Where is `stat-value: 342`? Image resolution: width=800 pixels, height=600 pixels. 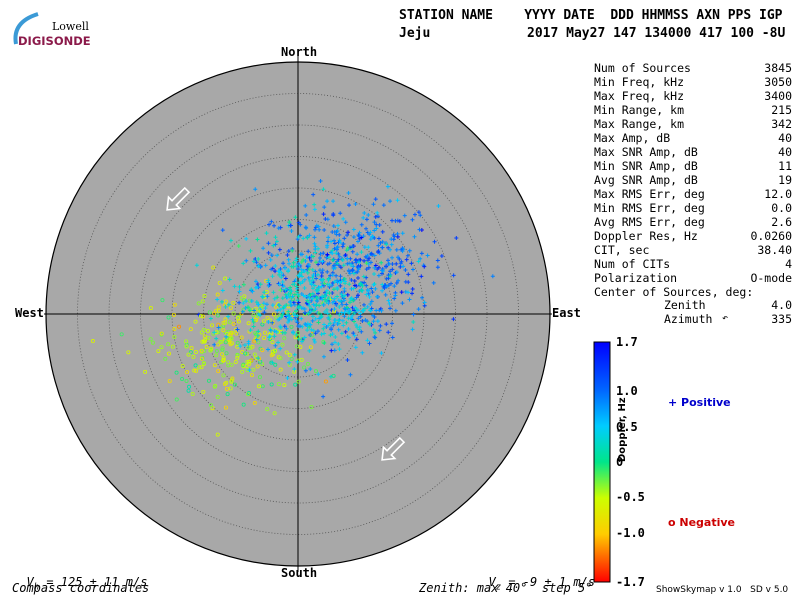 stat-value: 342 is located at coordinates (781, 124).